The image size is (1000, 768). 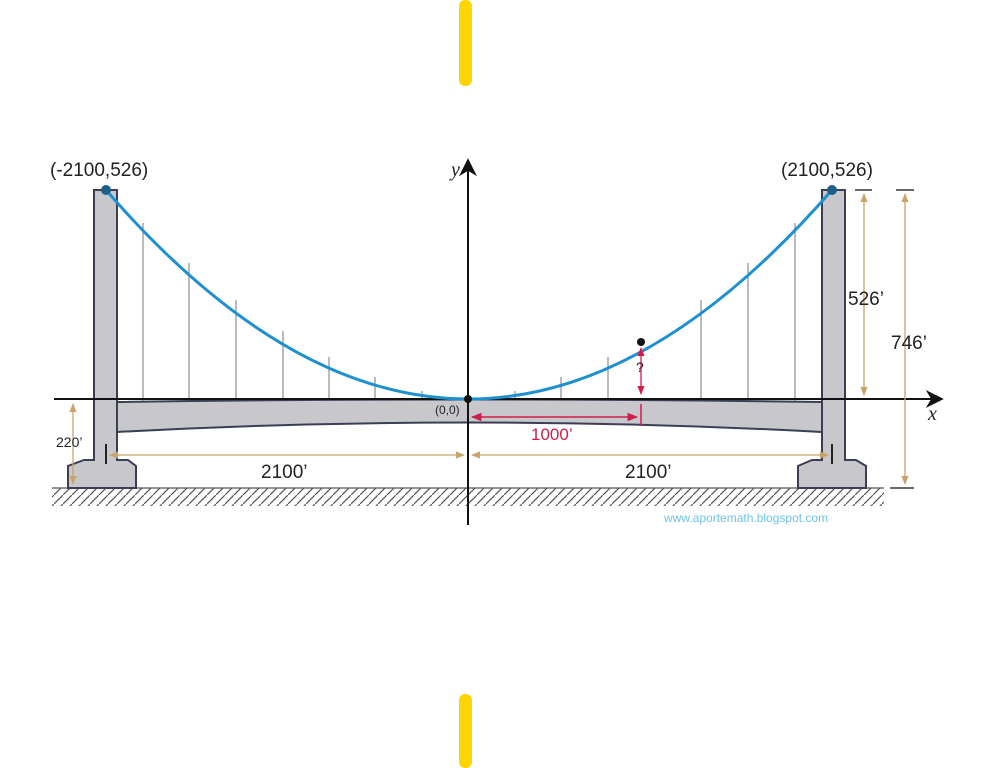 What do you see at coordinates (454, 170) in the screenshot?
I see `y-axis-label: y` at bounding box center [454, 170].